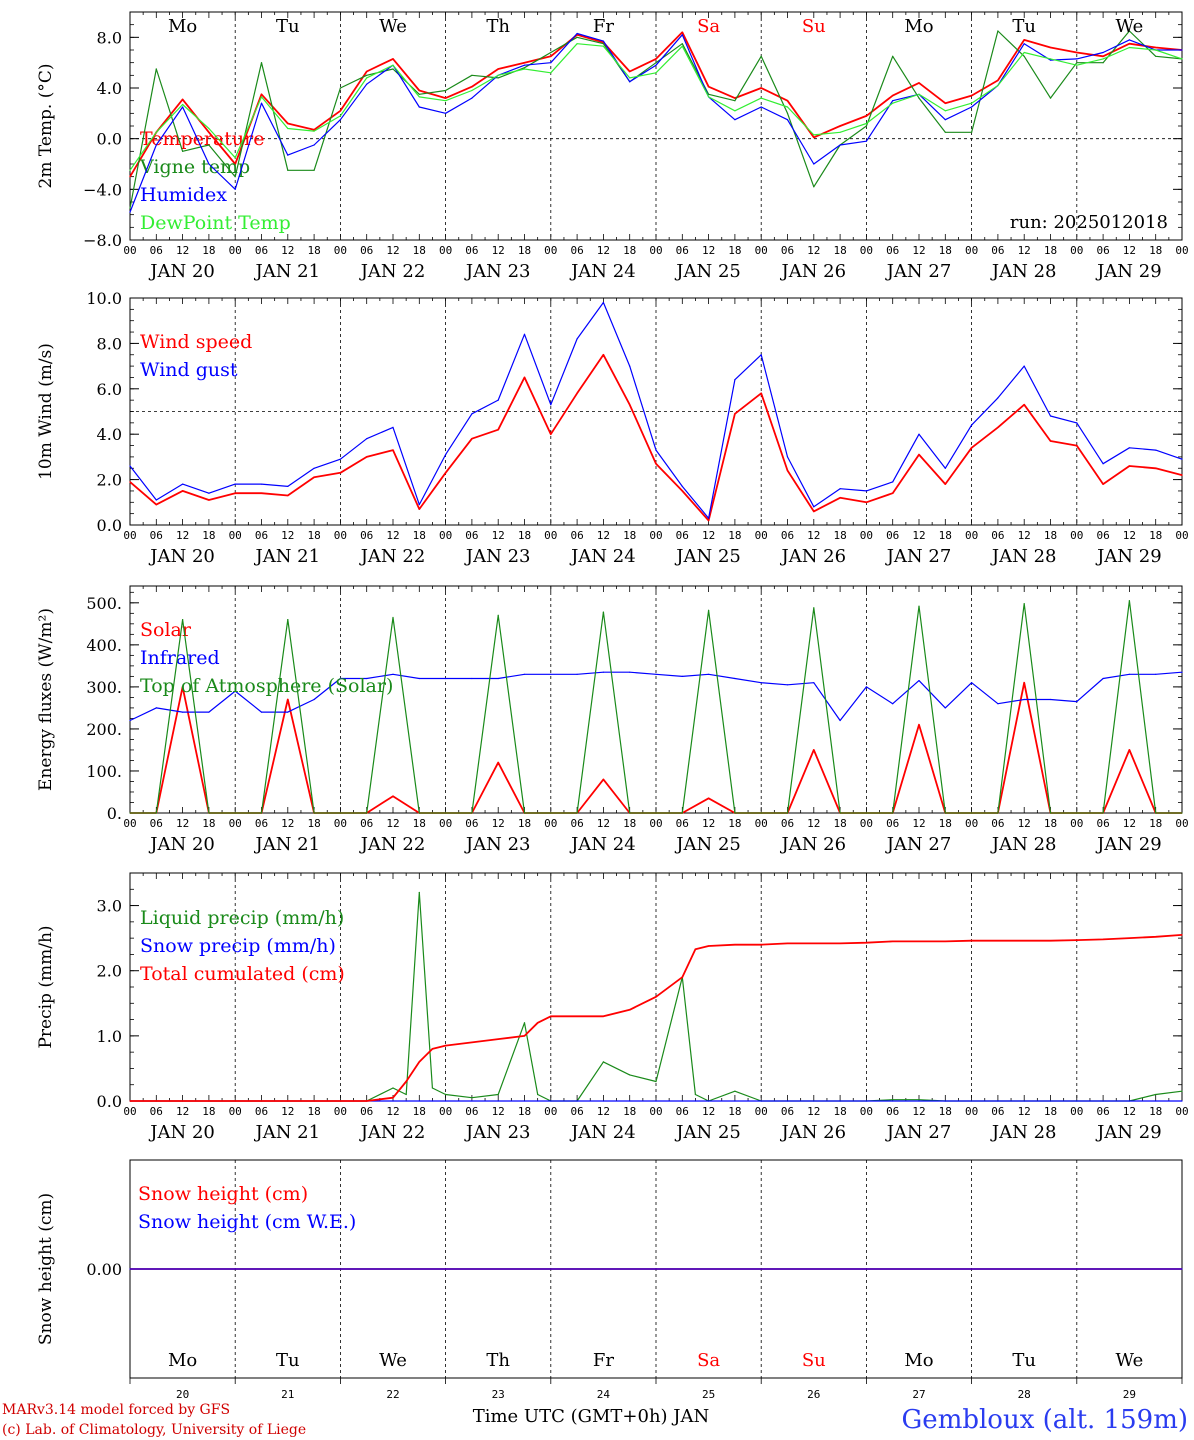 The image size is (1194, 1440). Describe the element at coordinates (287, 844) in the screenshot. I see `date-label: JAN 21` at that location.